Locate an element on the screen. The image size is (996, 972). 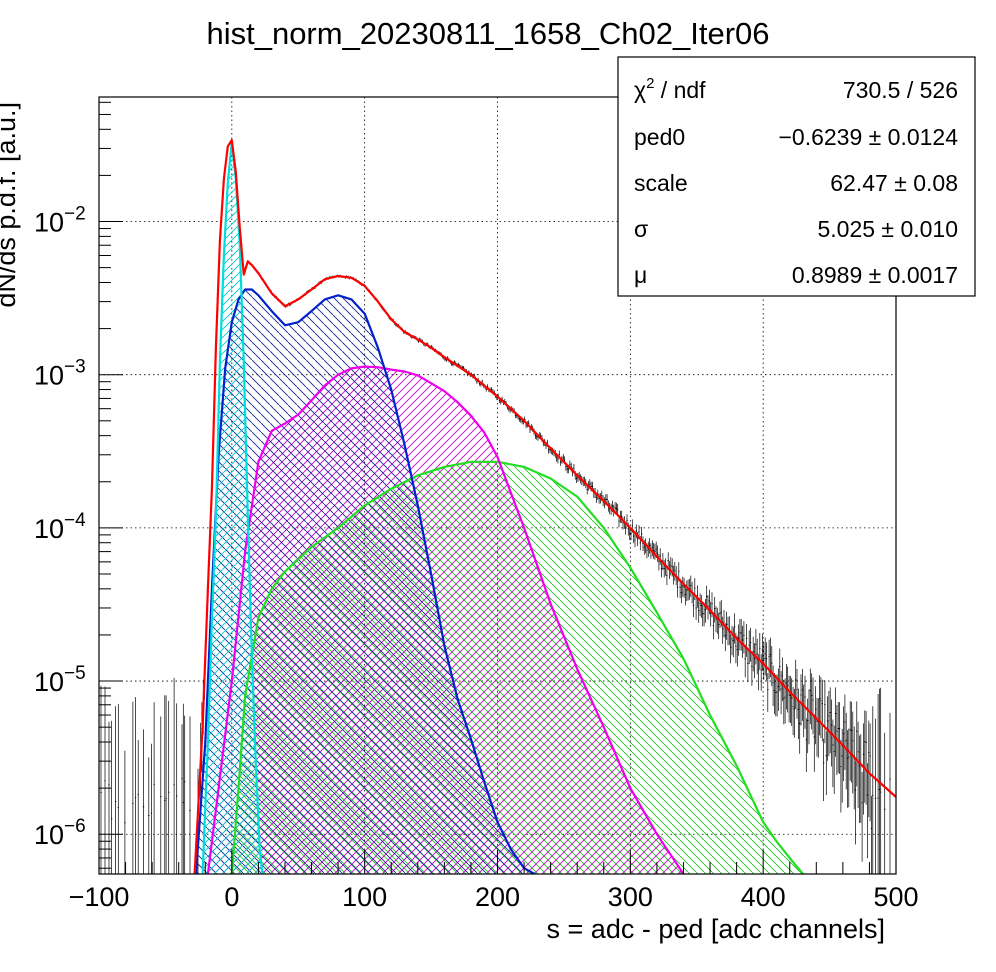
stats-row-value: −0.6239 ± 0.0124 is located at coordinates (868, 137).